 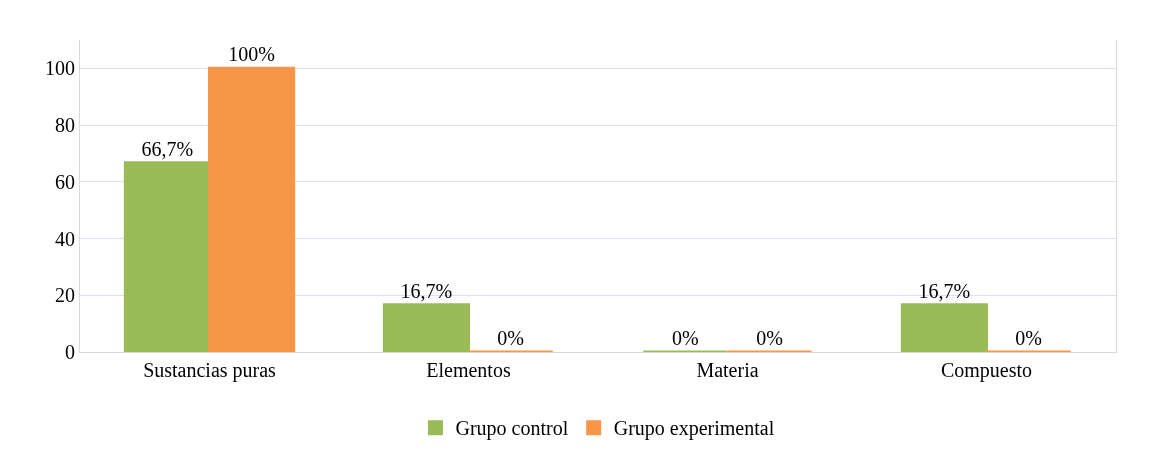 I want to click on y-tick-label: 60, so click(x=65, y=181).